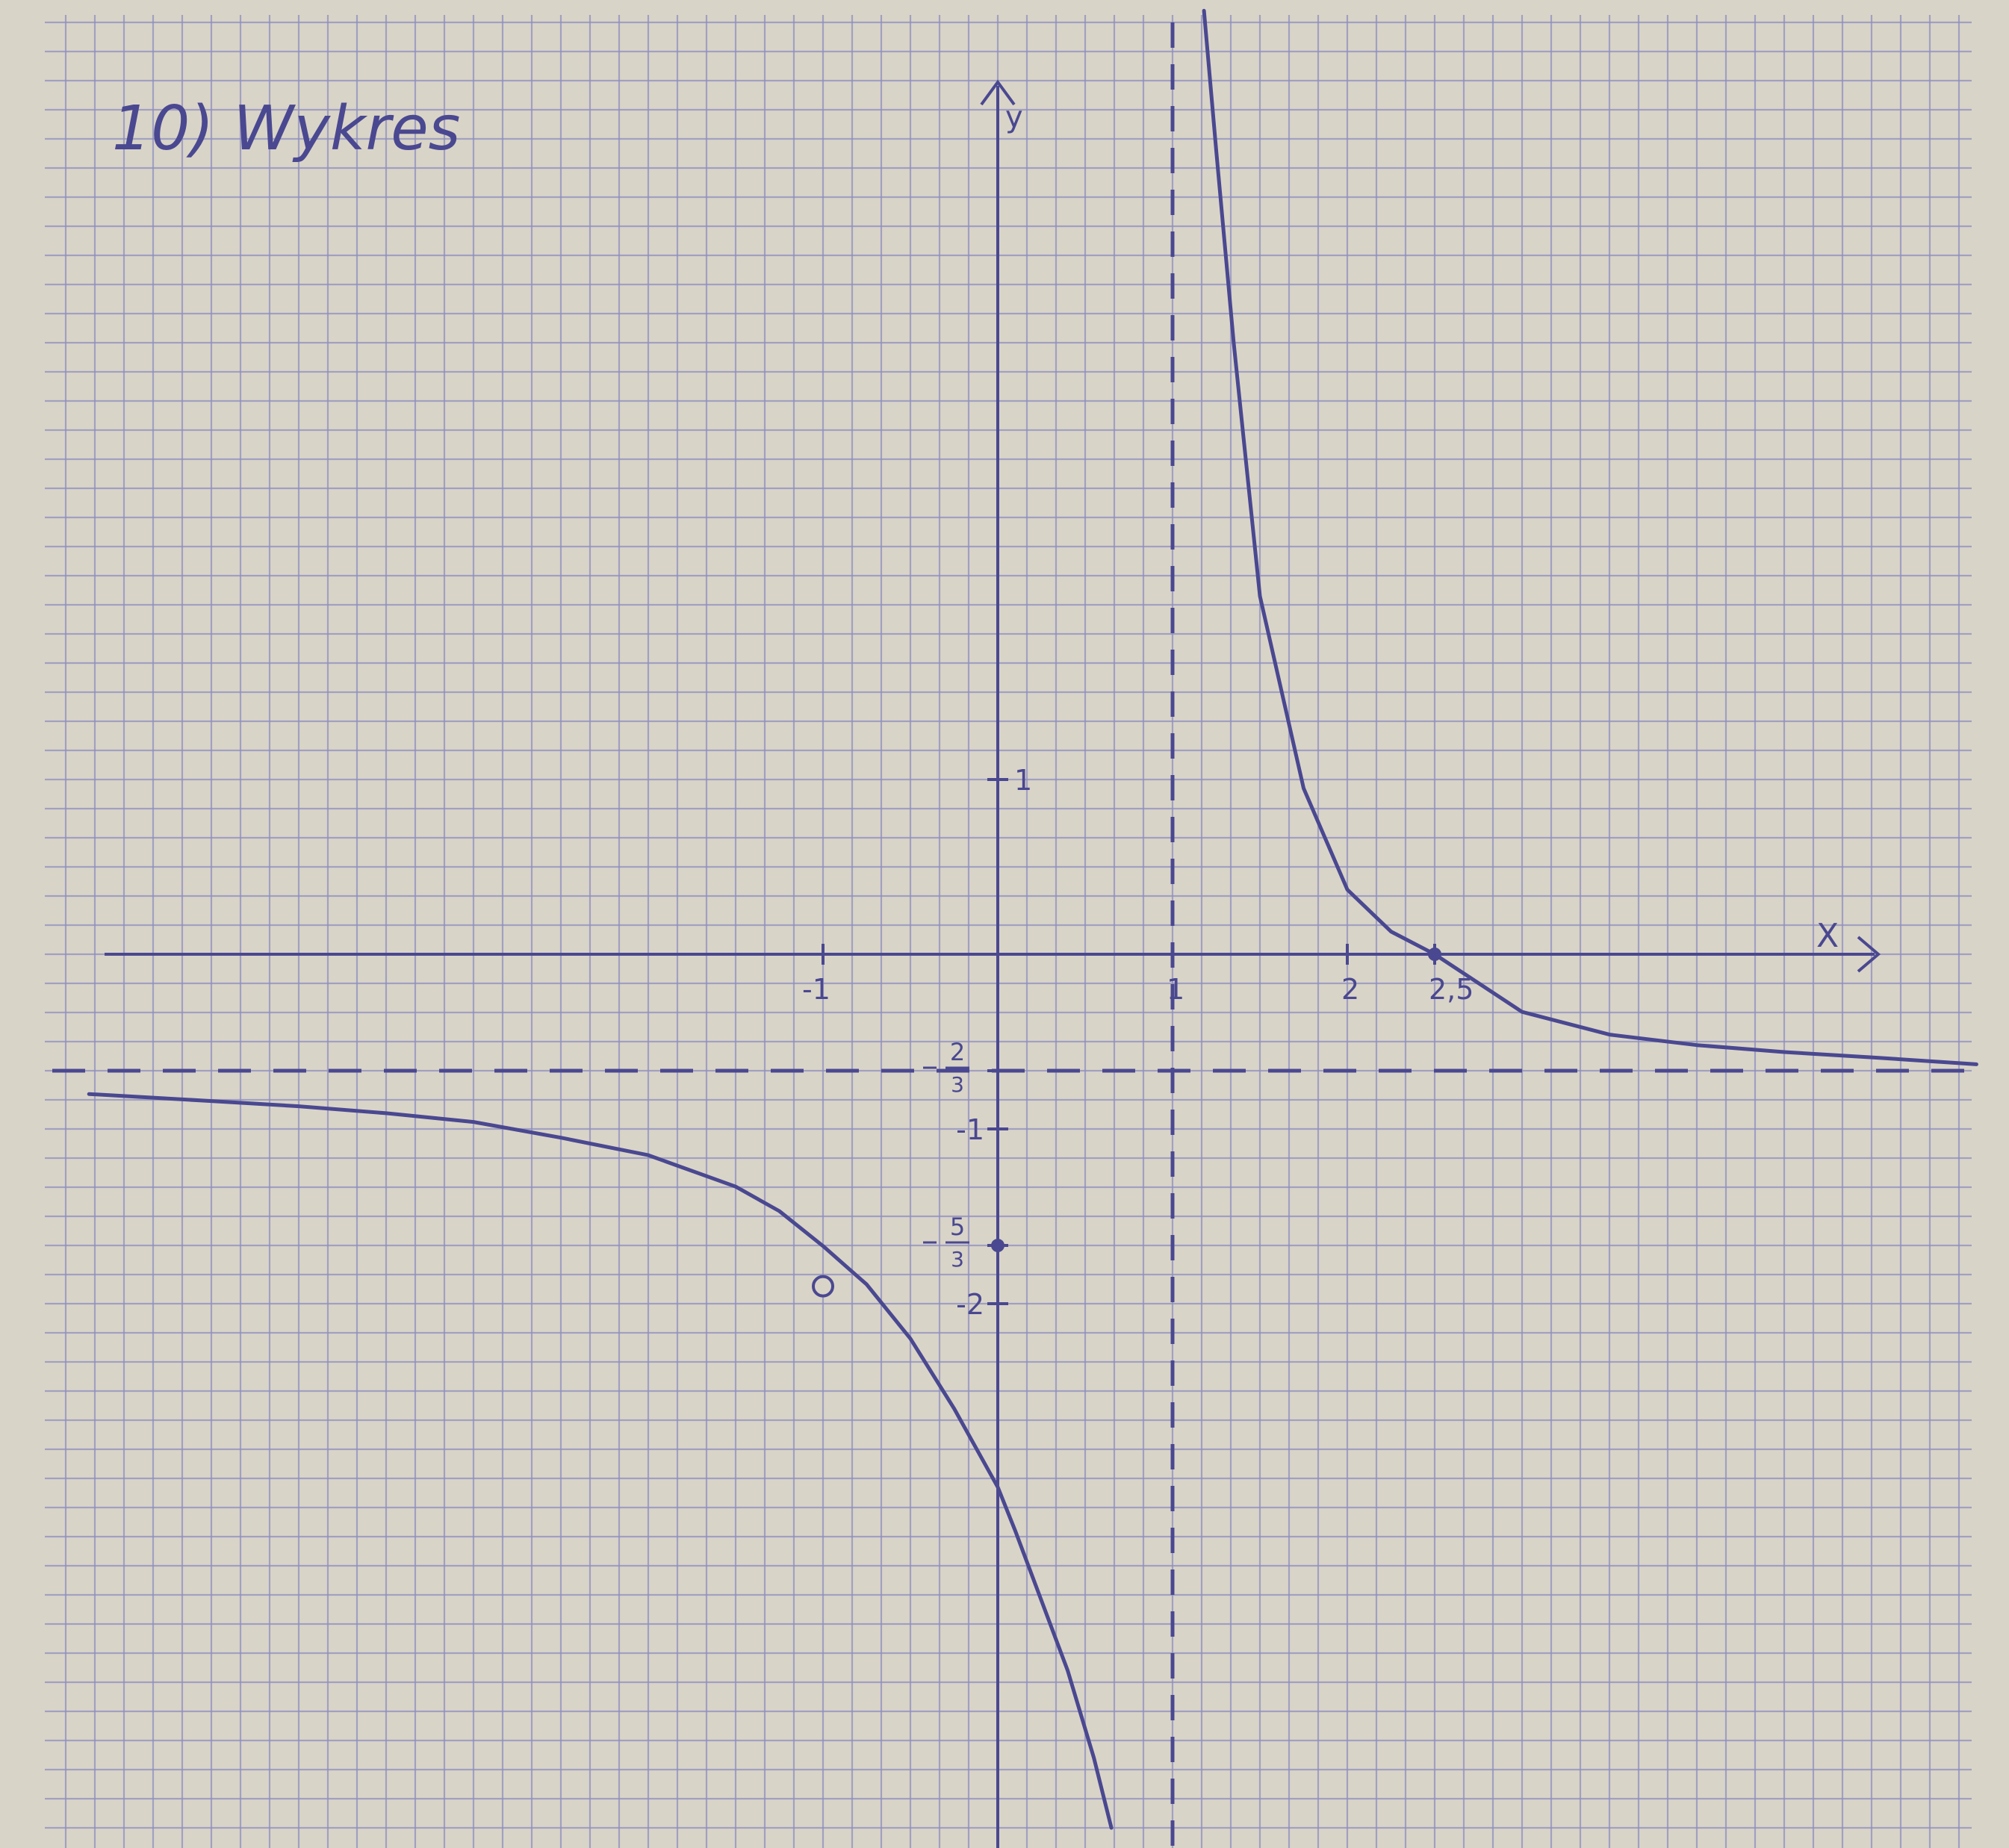 Image resolution: width=2009 pixels, height=1848 pixels. What do you see at coordinates (1126, 1123) in the screenshot?
I see `point-marks` at bounding box center [1126, 1123].